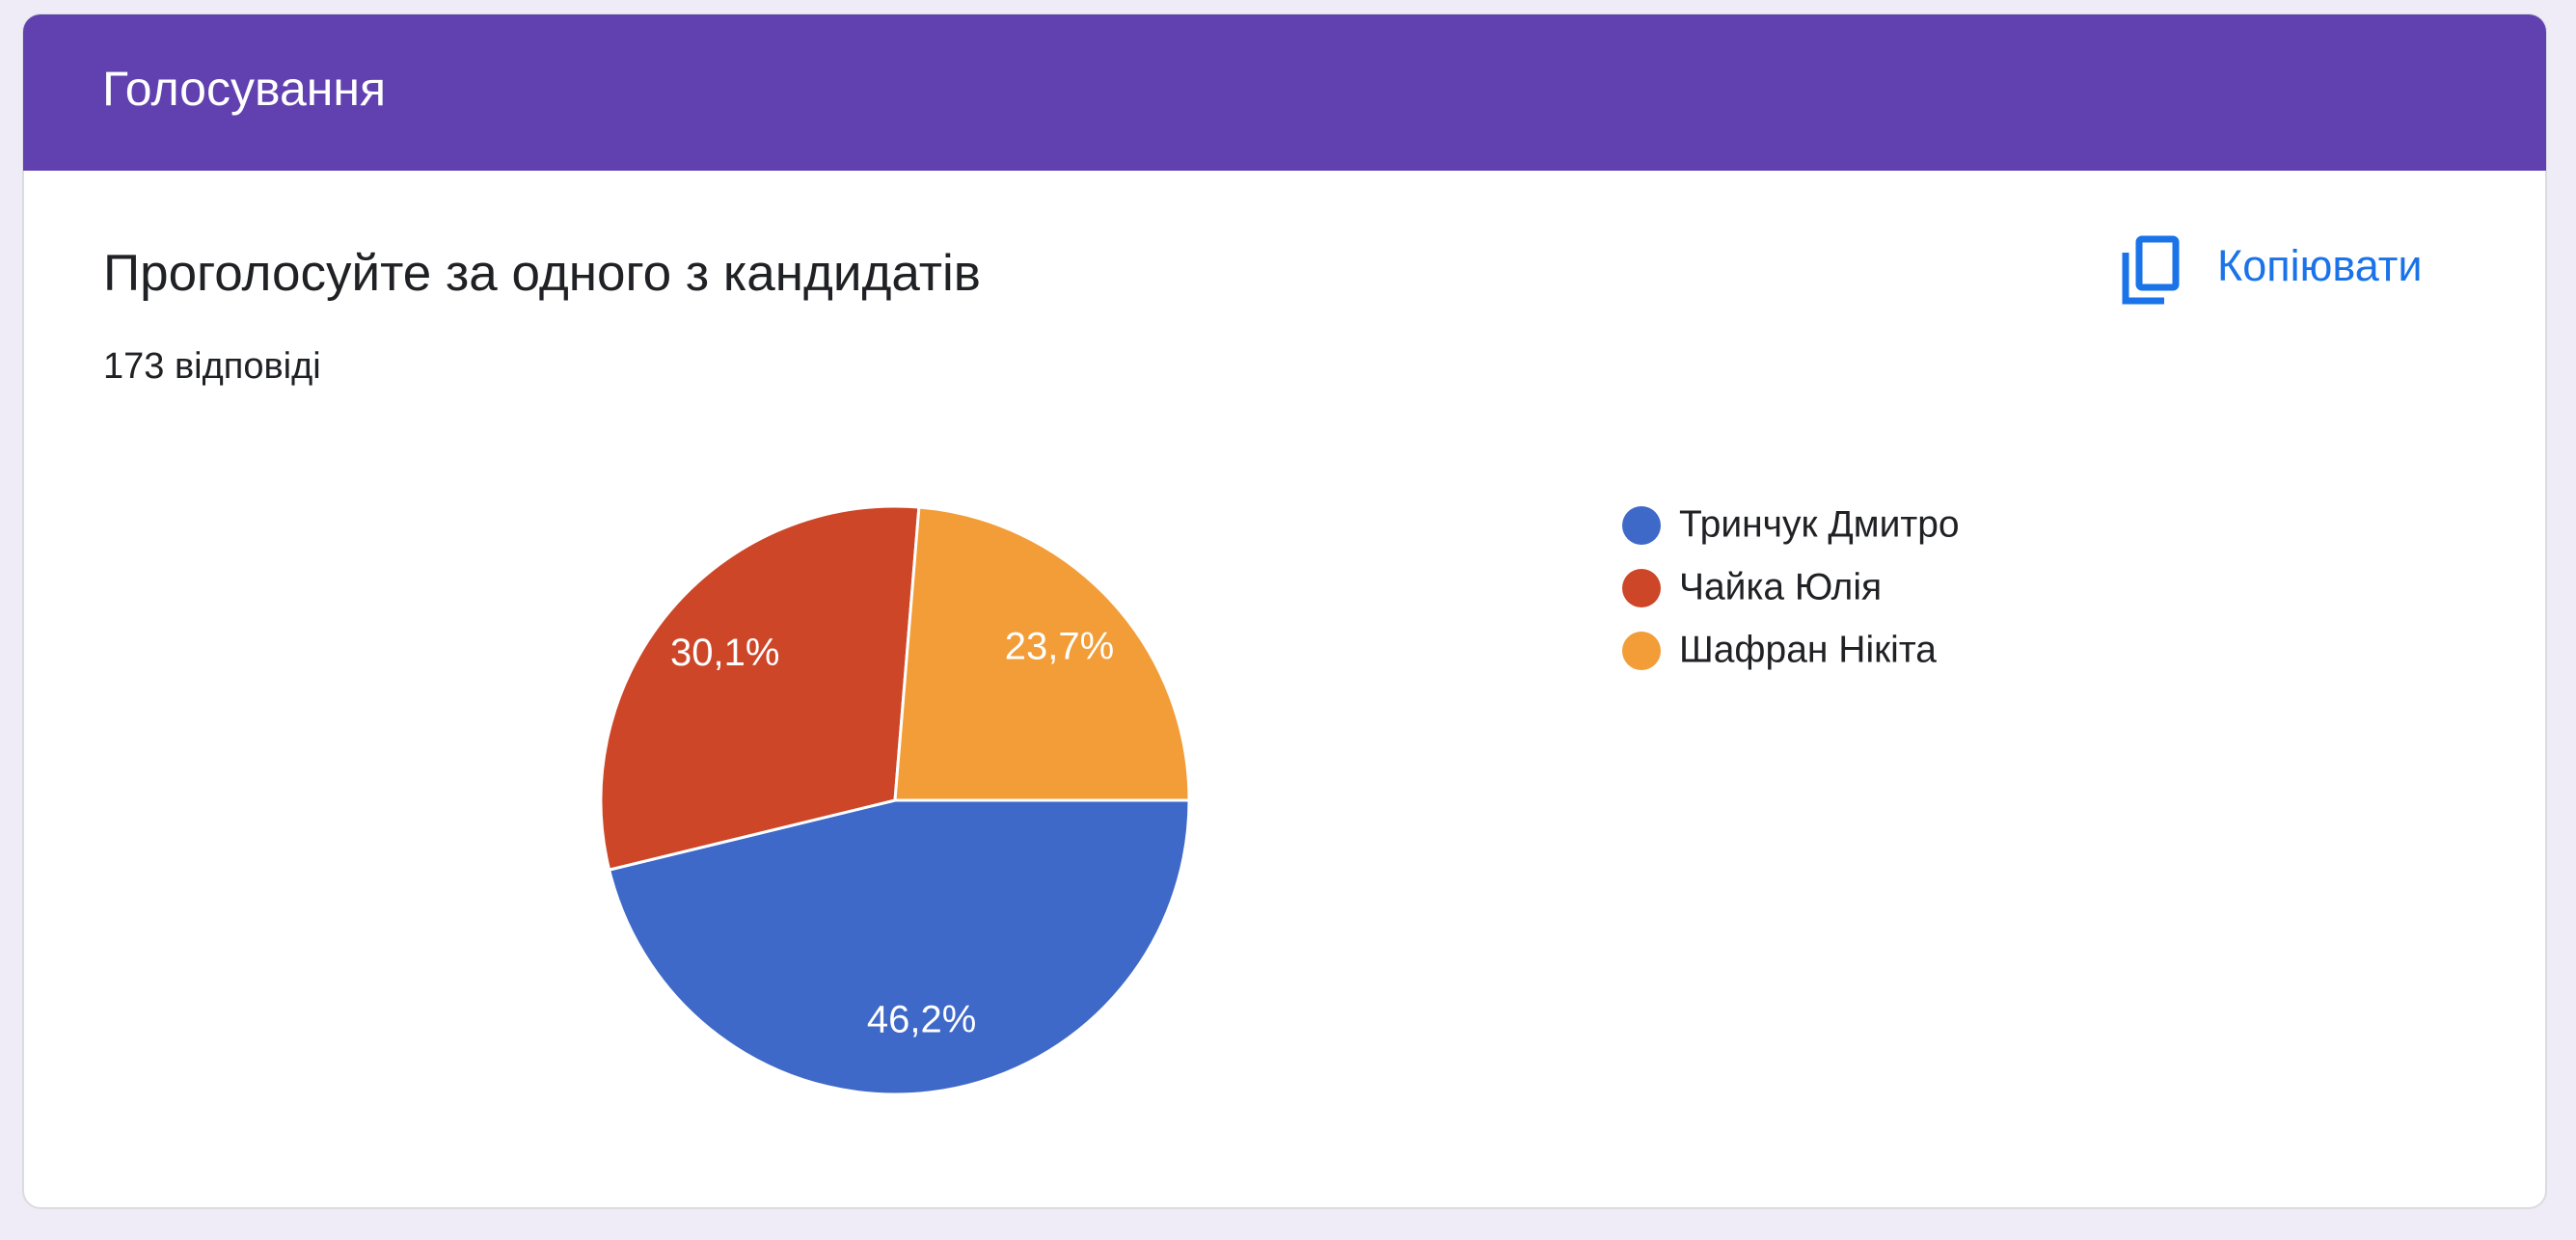 The width and height of the screenshot is (2576, 1240). What do you see at coordinates (724, 653) in the screenshot?
I see `slice-label: 30,1%` at bounding box center [724, 653].